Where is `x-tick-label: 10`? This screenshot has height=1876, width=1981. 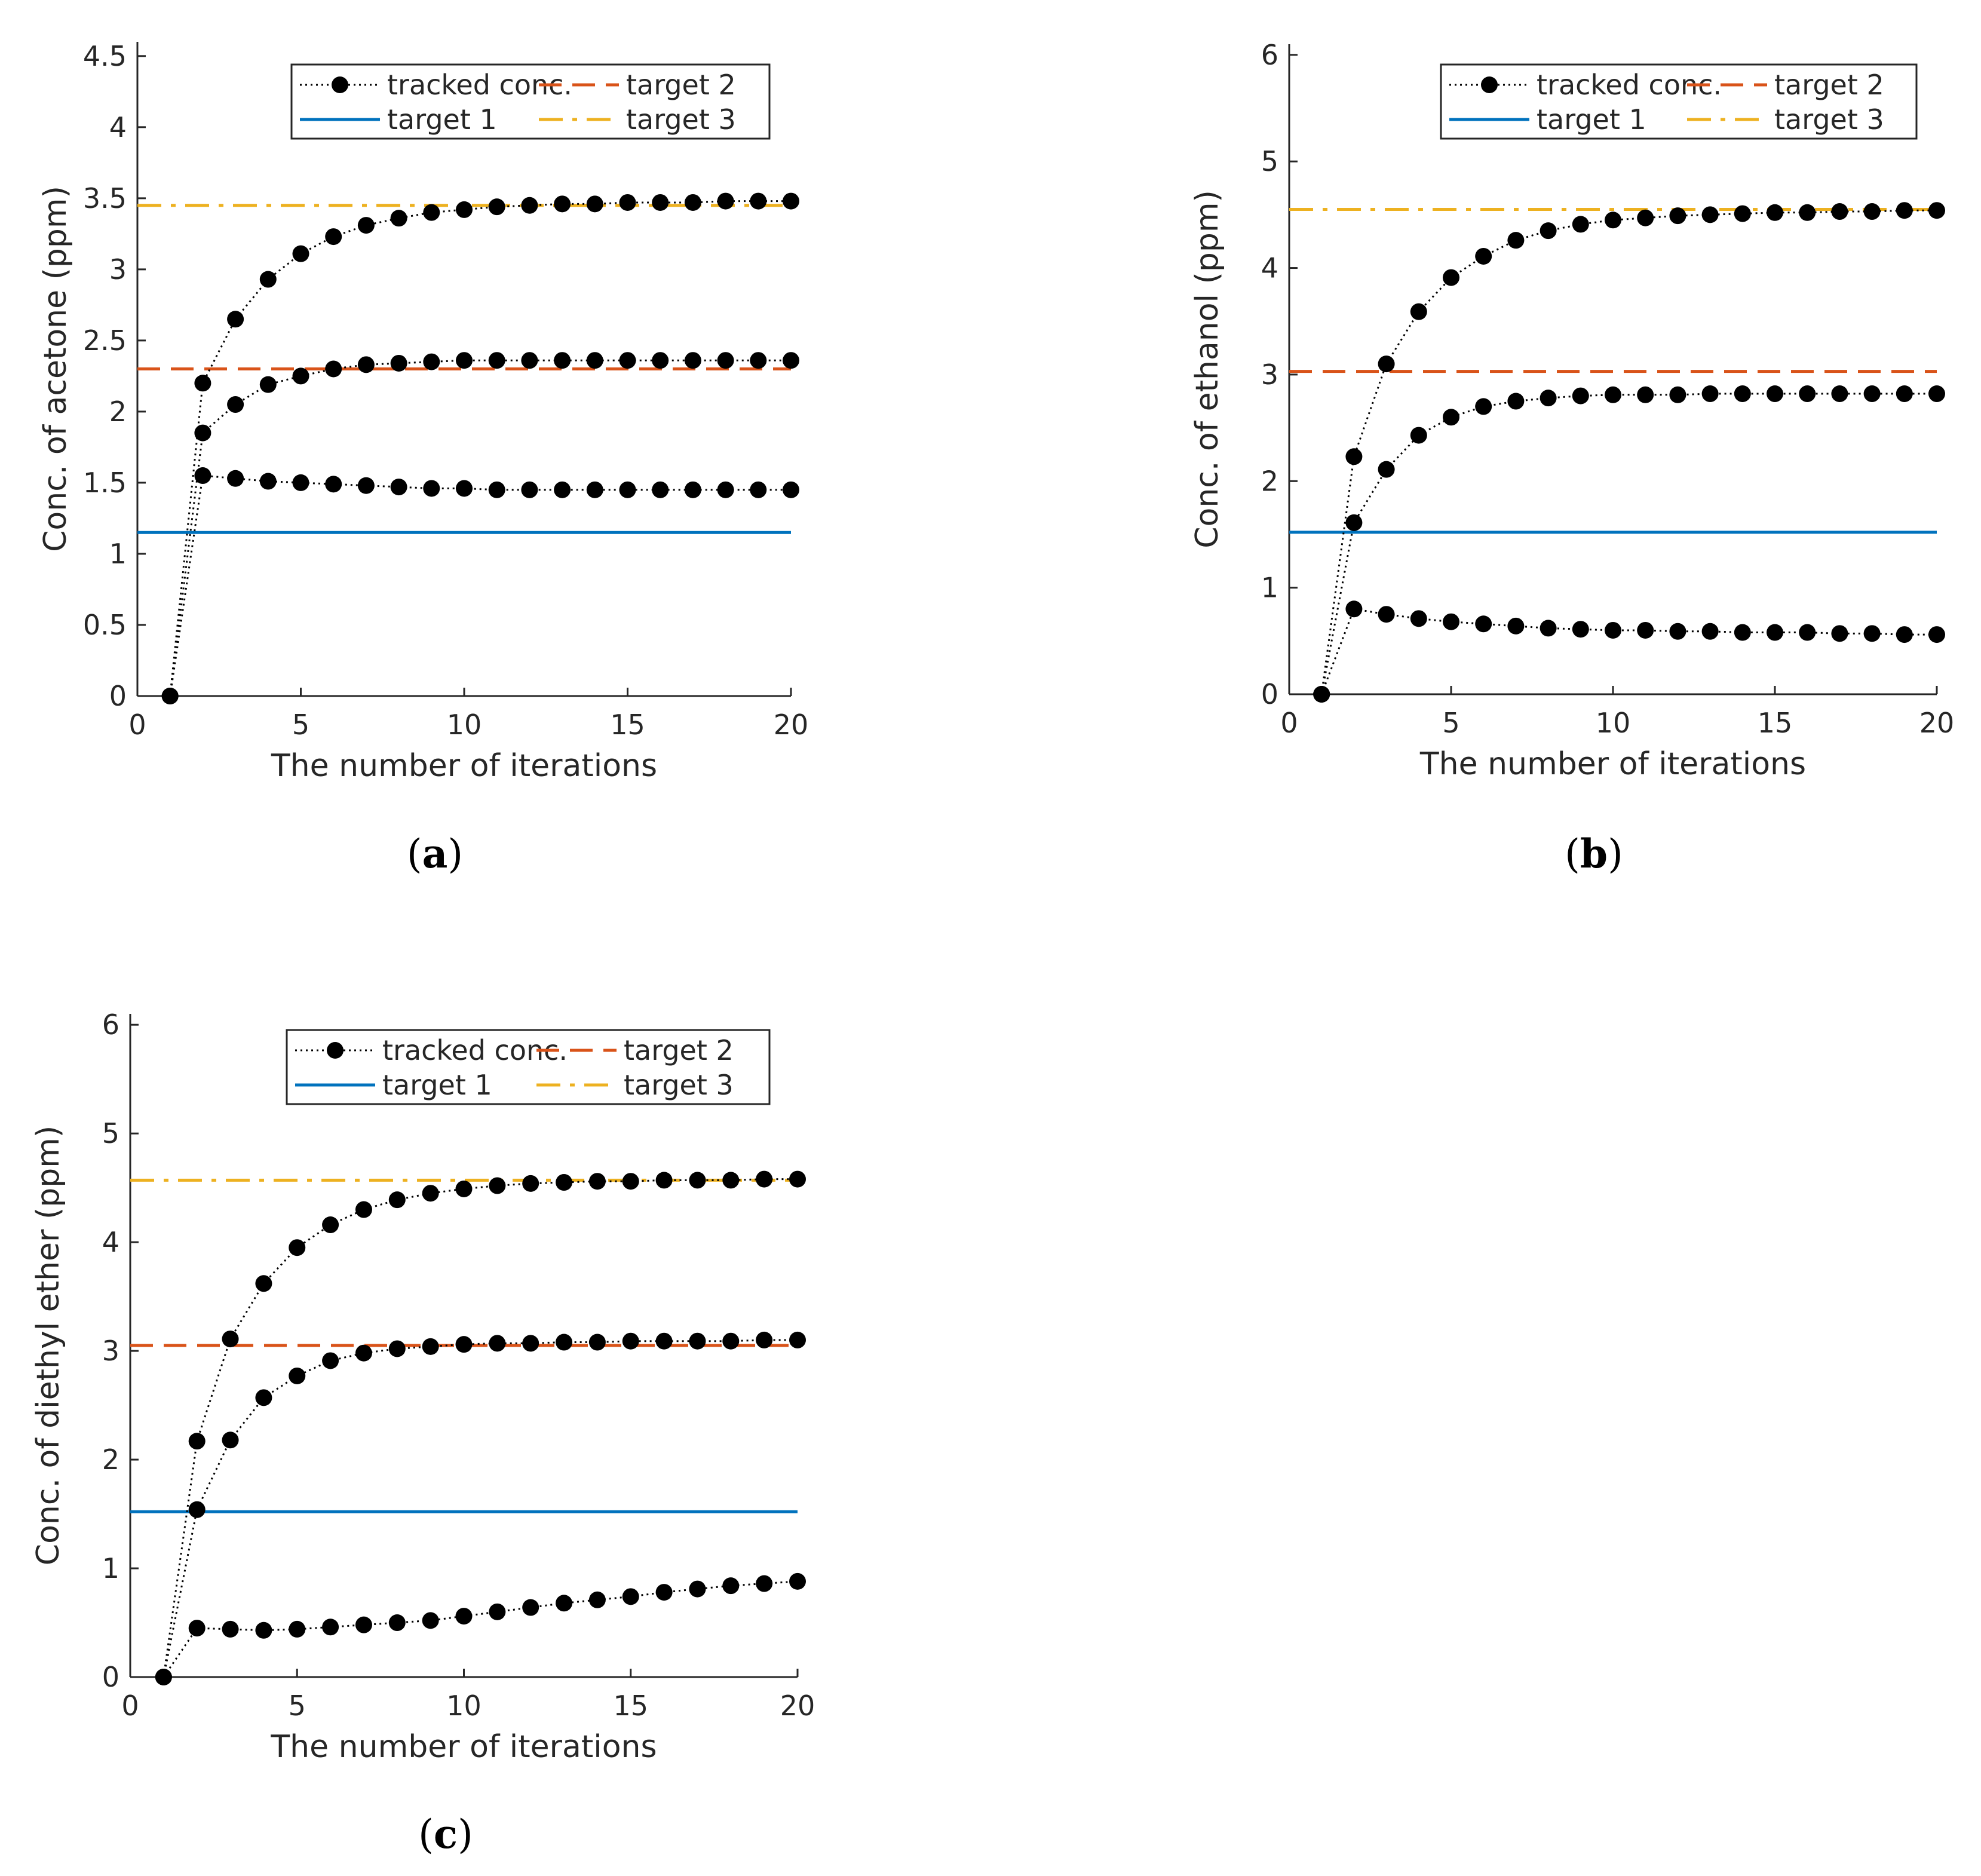
x-tick-label: 10 is located at coordinates (464, 725).